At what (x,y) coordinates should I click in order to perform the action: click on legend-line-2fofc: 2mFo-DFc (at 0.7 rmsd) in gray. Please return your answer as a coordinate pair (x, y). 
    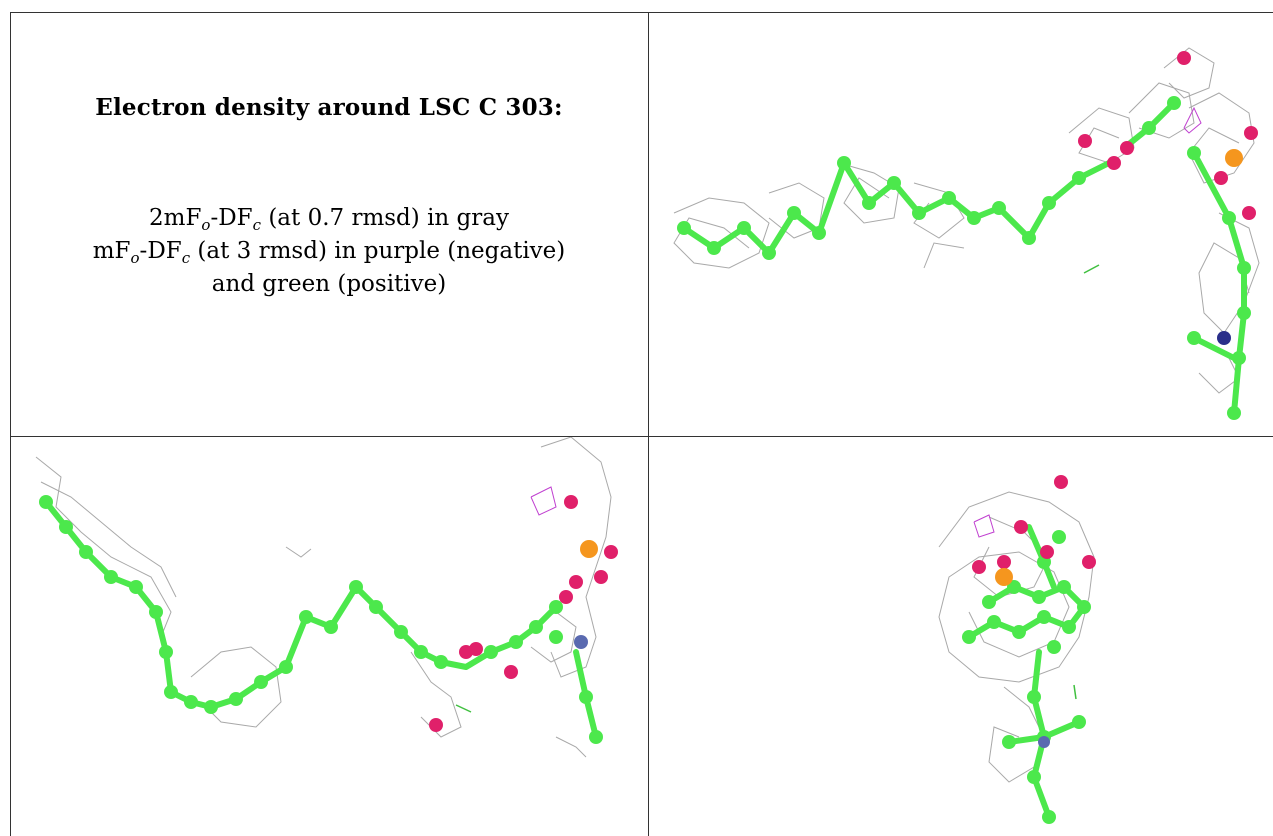
    Looking at the image, I should click on (329, 219).